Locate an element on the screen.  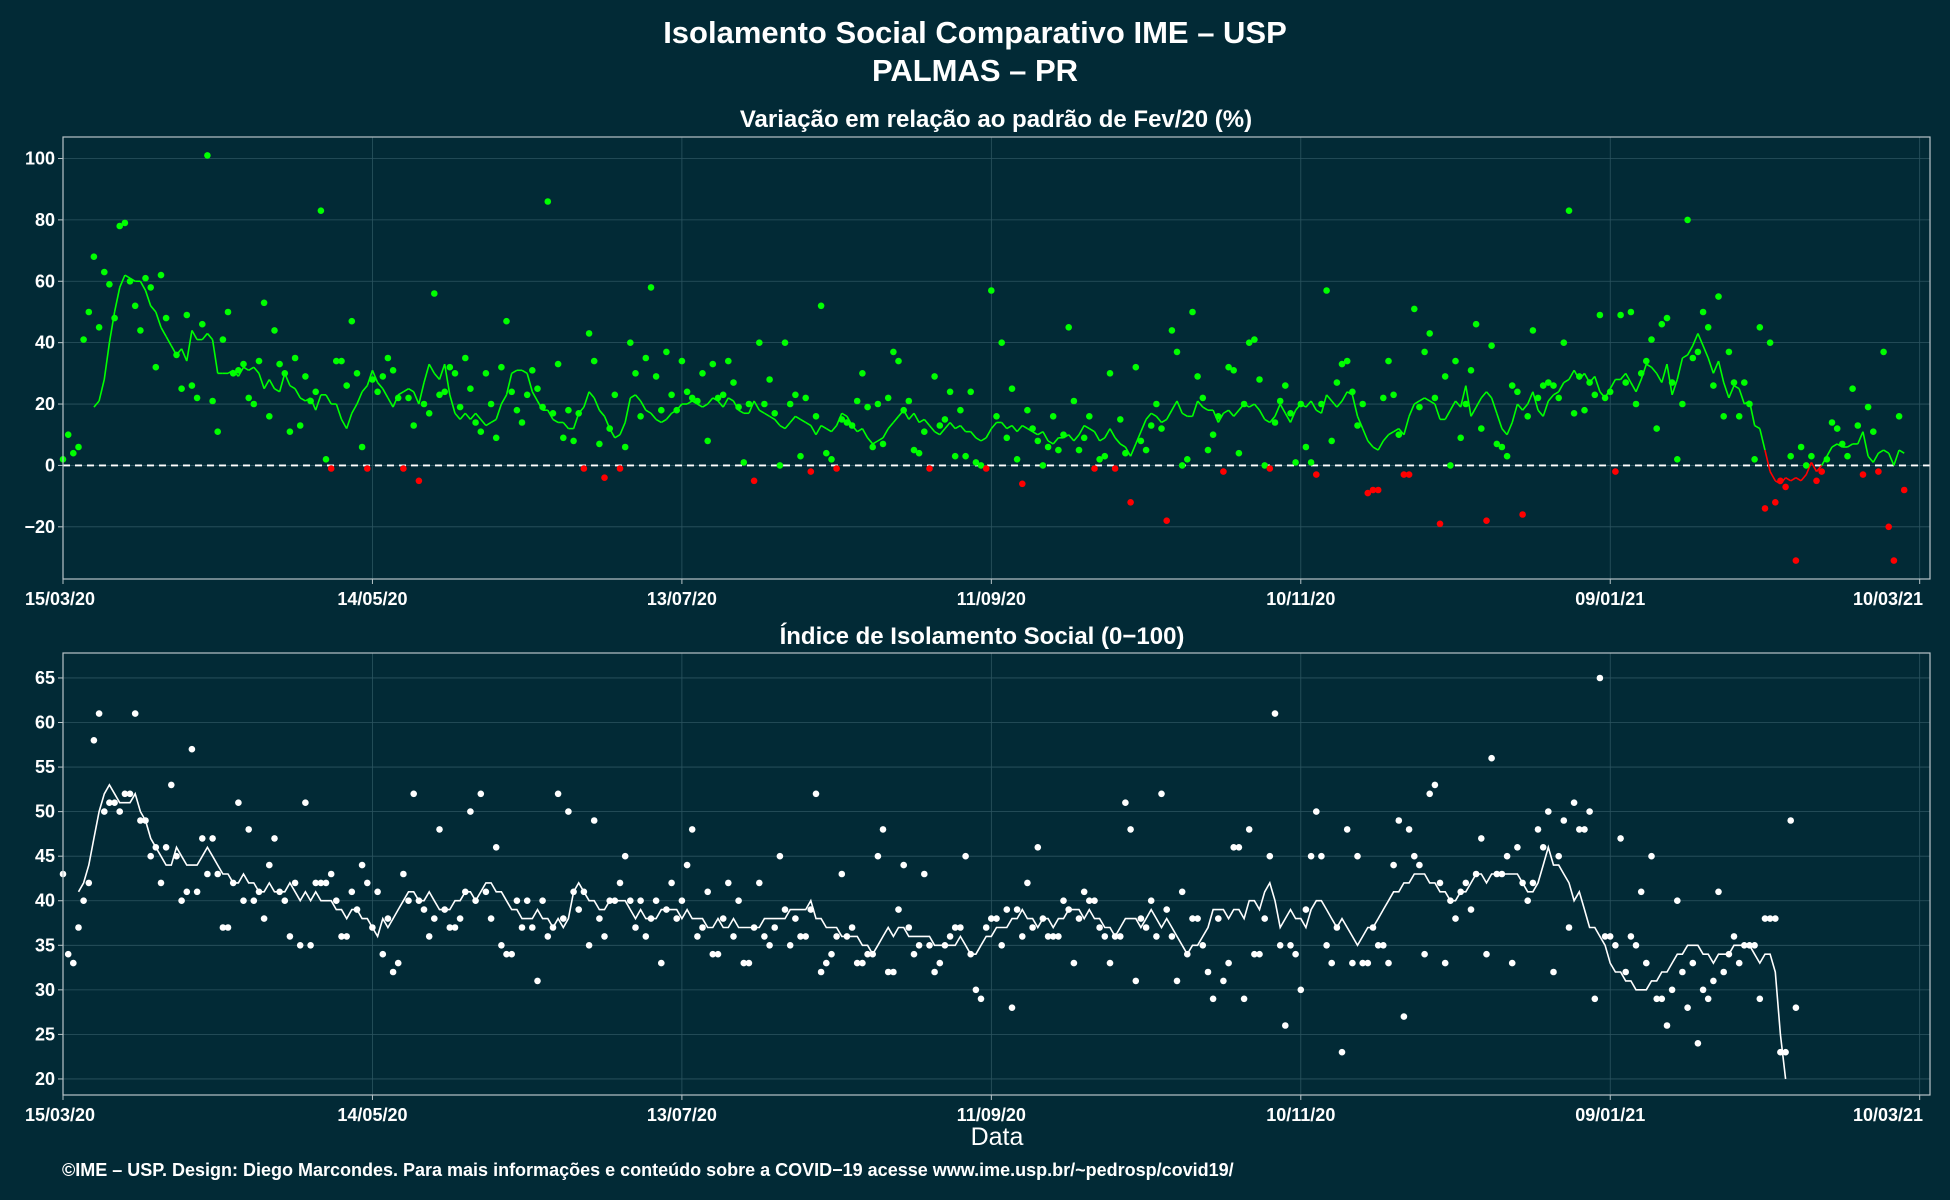
y-tick-label: 45 is located at coordinates (45, 856).